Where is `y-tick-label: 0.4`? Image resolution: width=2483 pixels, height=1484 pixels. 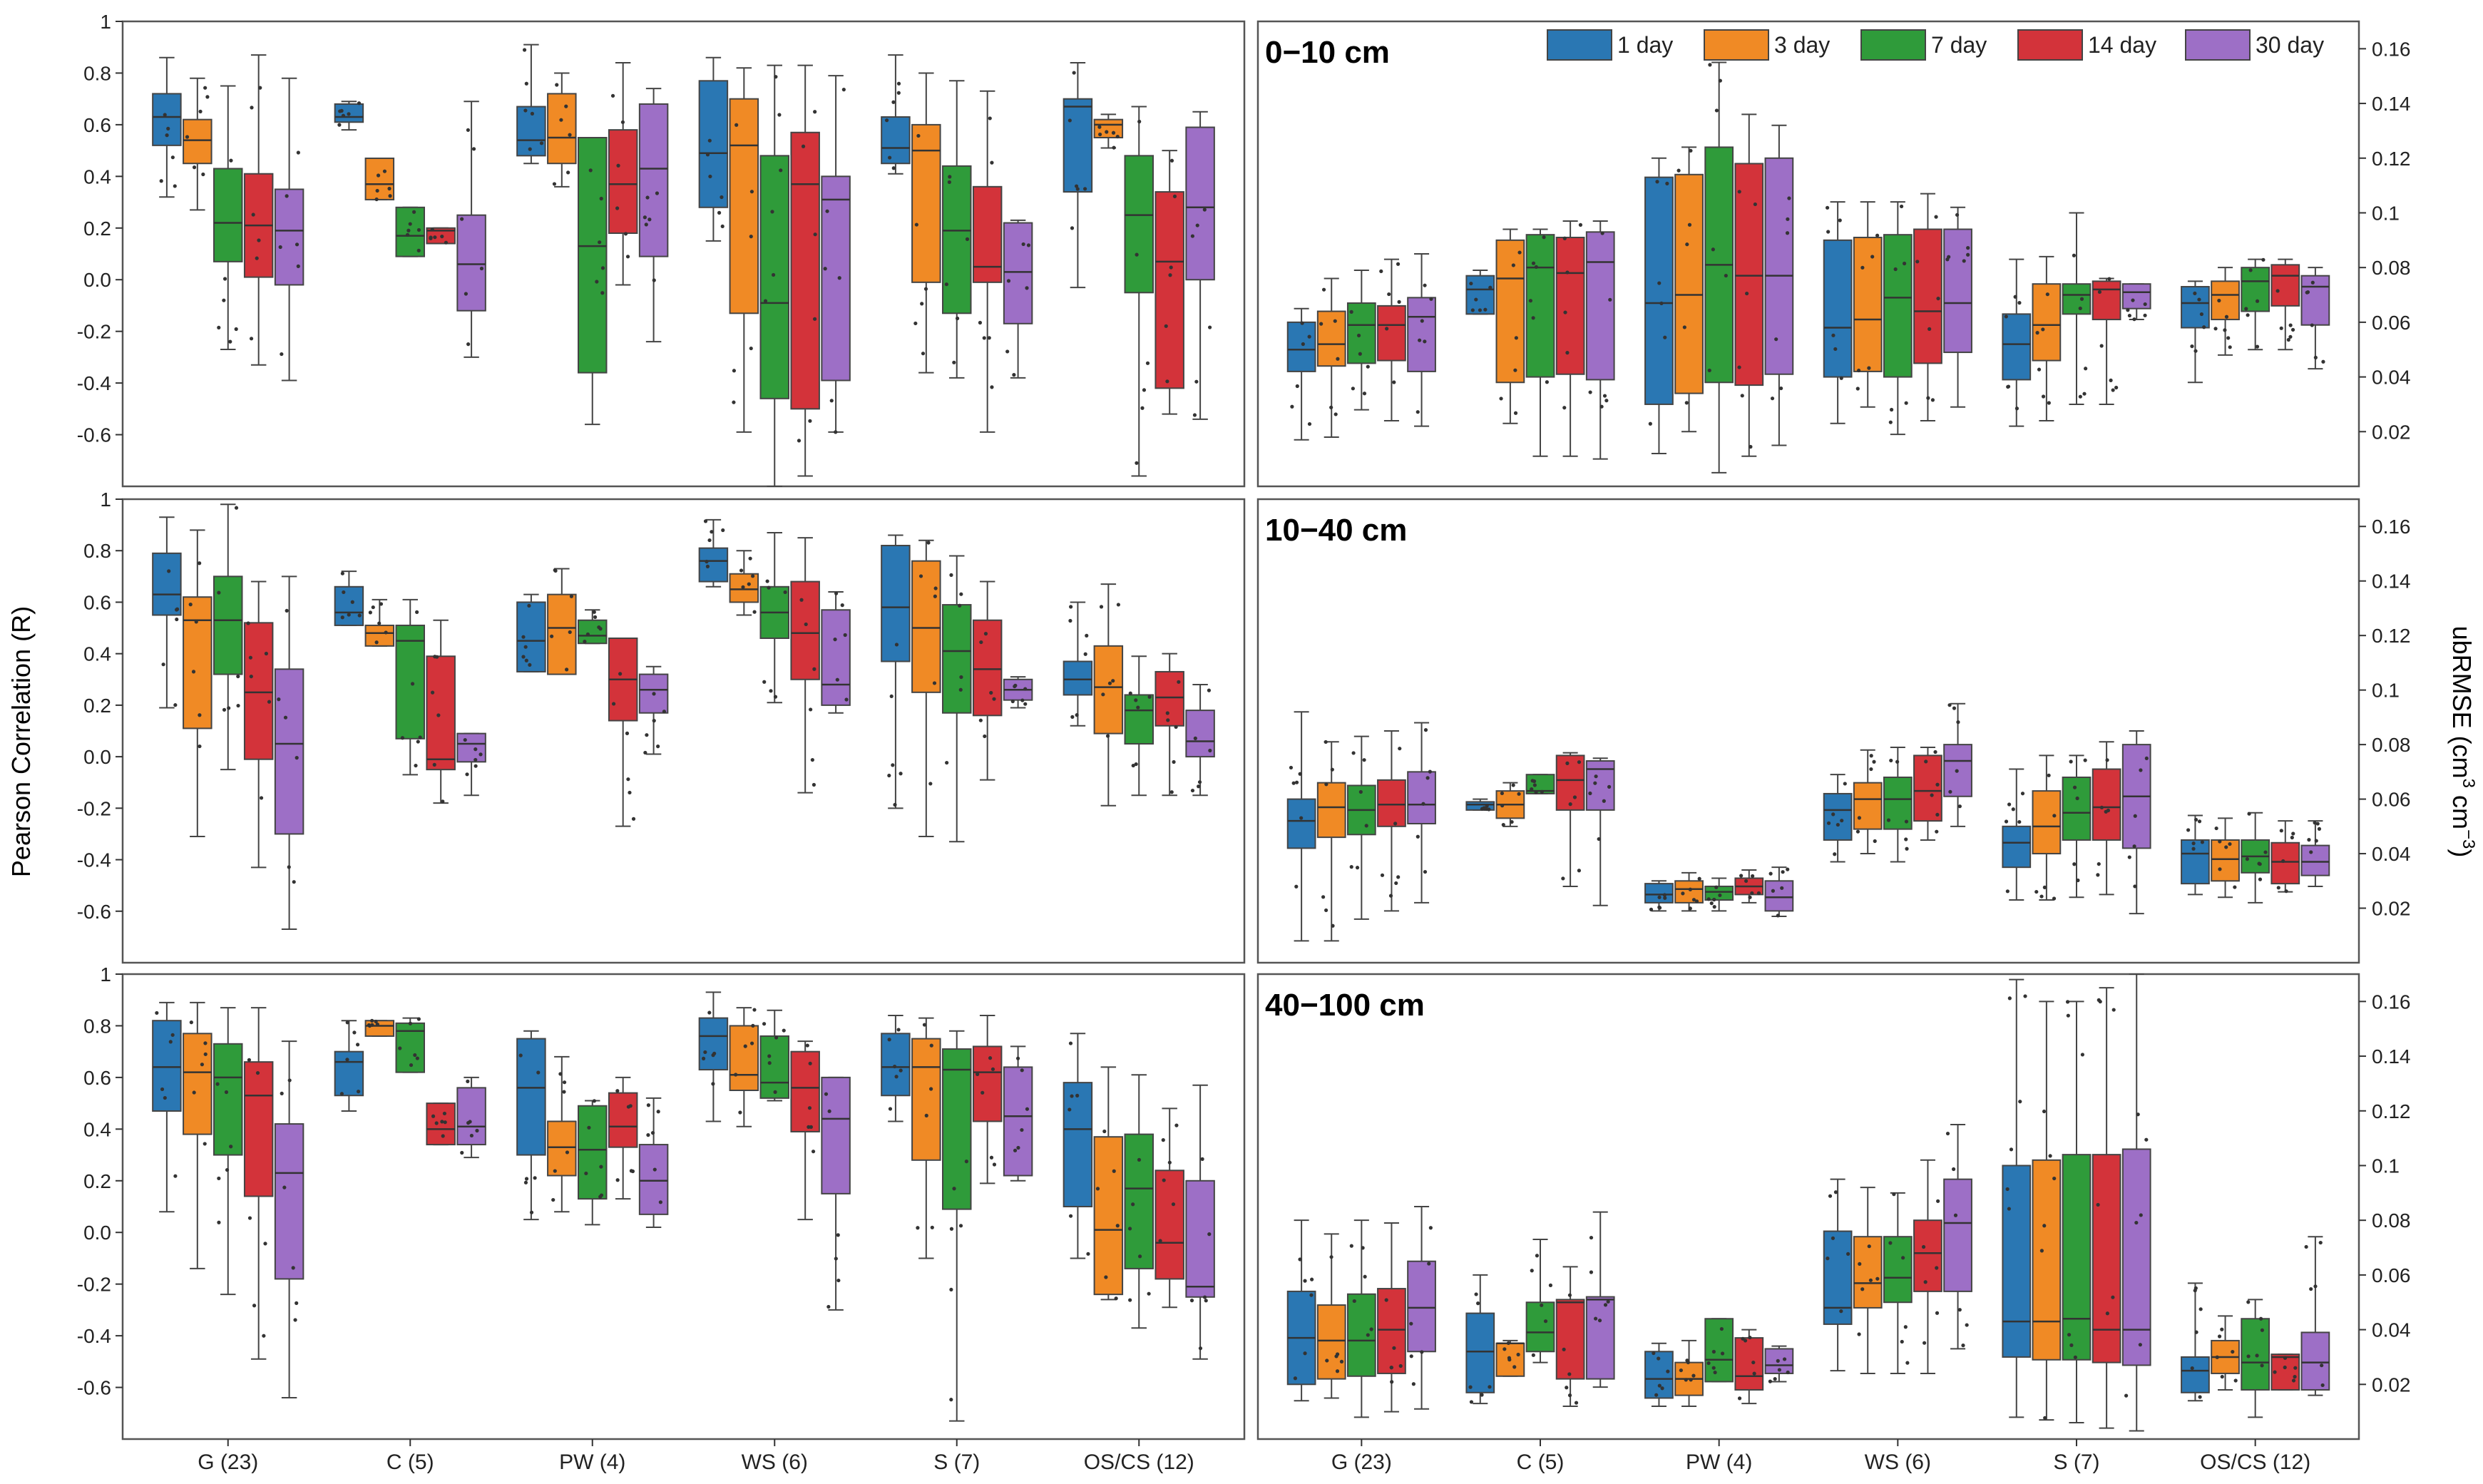
y-tick-label: 0.4 is located at coordinates (97, 176).